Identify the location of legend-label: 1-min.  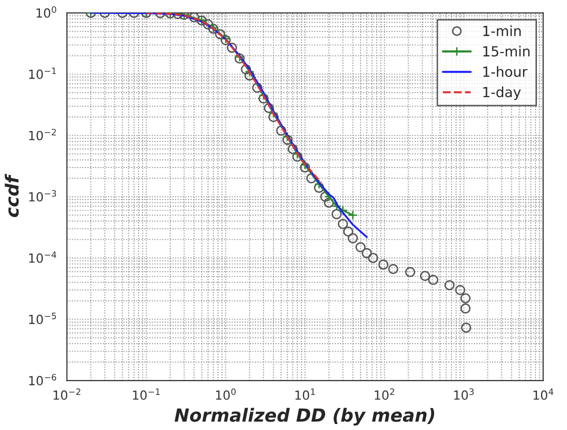
(502, 30).